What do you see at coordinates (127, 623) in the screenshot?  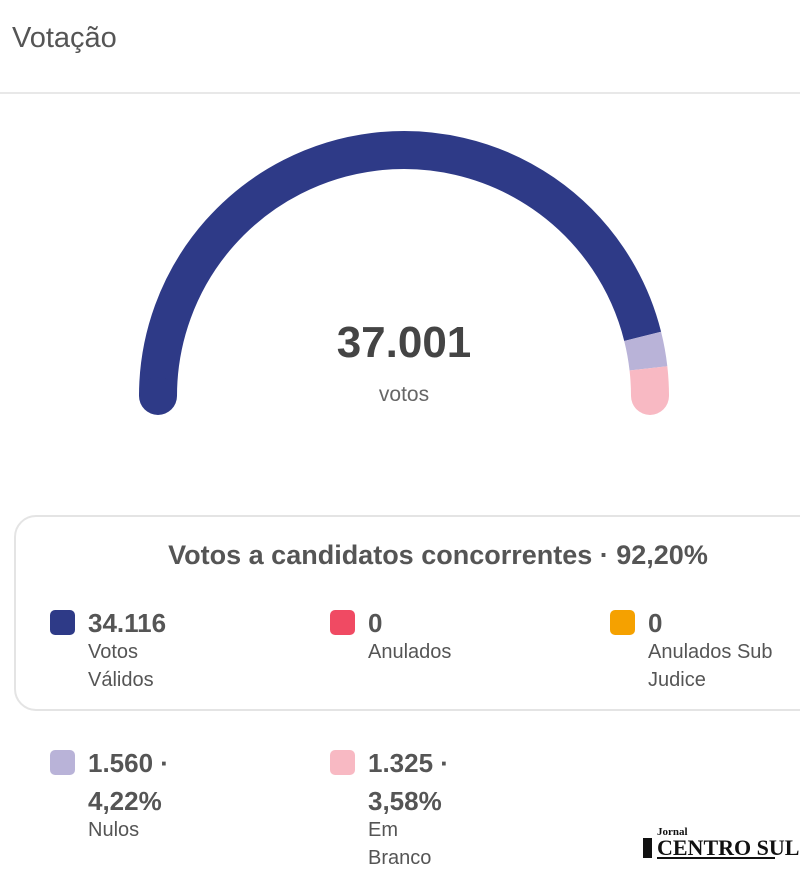 I see `legend-value: 34.116` at bounding box center [127, 623].